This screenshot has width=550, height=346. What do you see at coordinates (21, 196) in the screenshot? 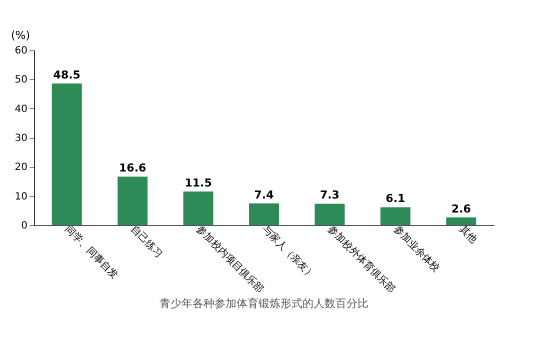
I see `y-tick-label: 10` at bounding box center [21, 196].